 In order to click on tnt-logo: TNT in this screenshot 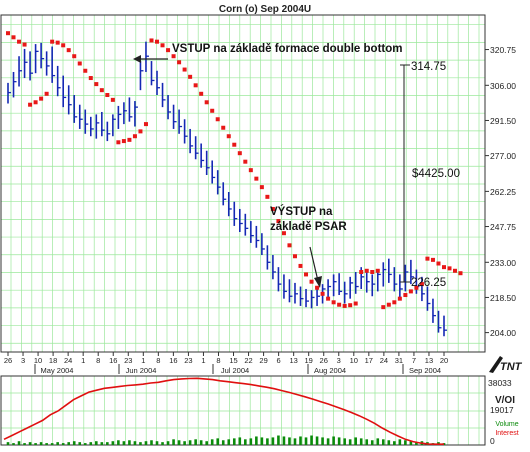, I will do `click(508, 364)`.